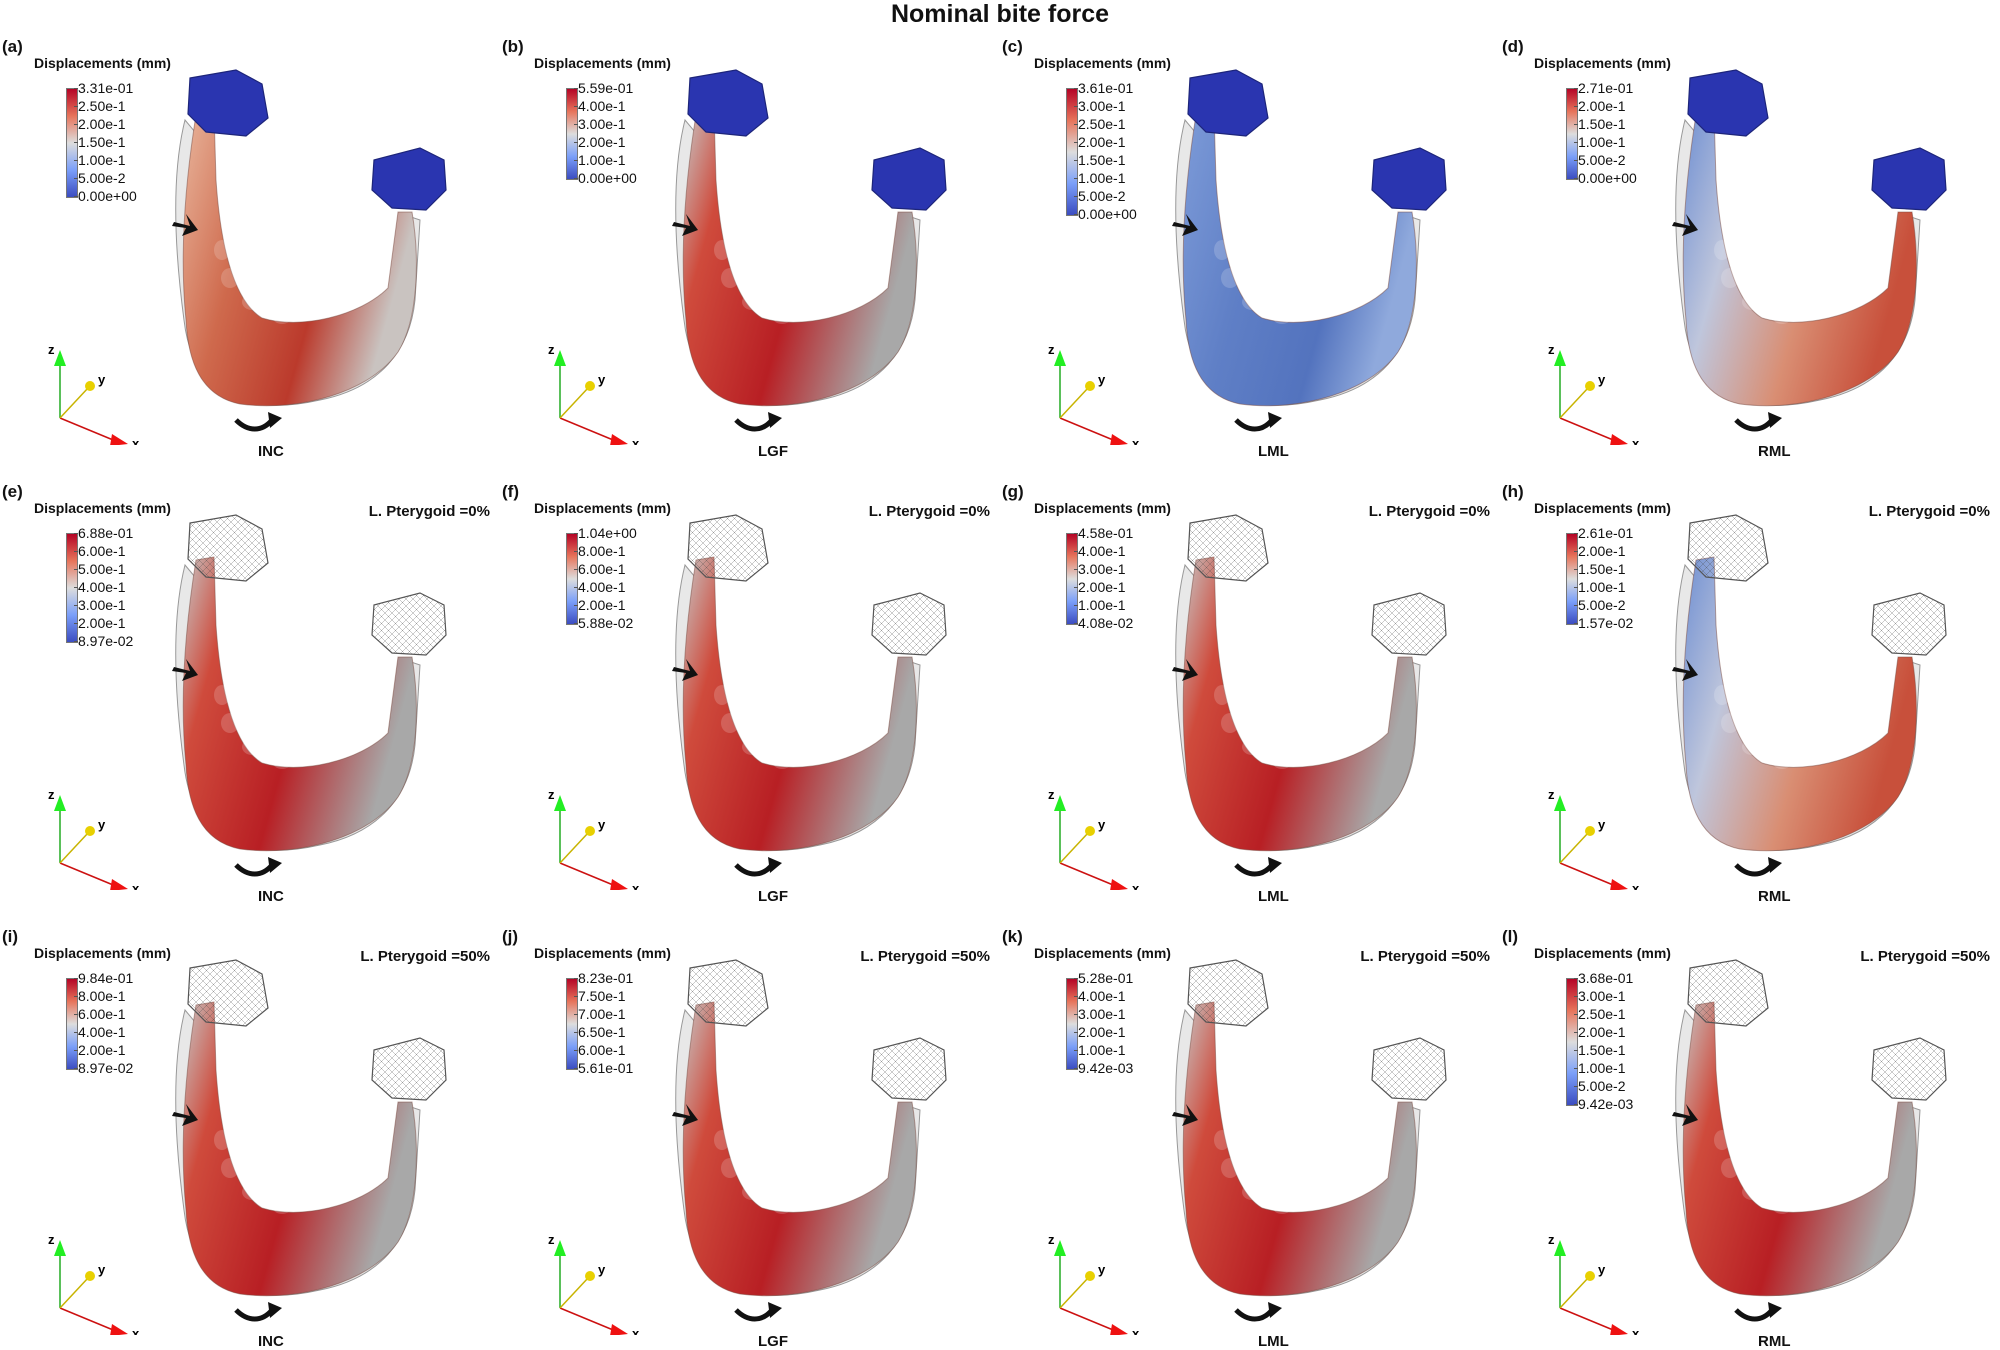  What do you see at coordinates (510, 936) in the screenshot?
I see `panel-letter: (j)` at bounding box center [510, 936].